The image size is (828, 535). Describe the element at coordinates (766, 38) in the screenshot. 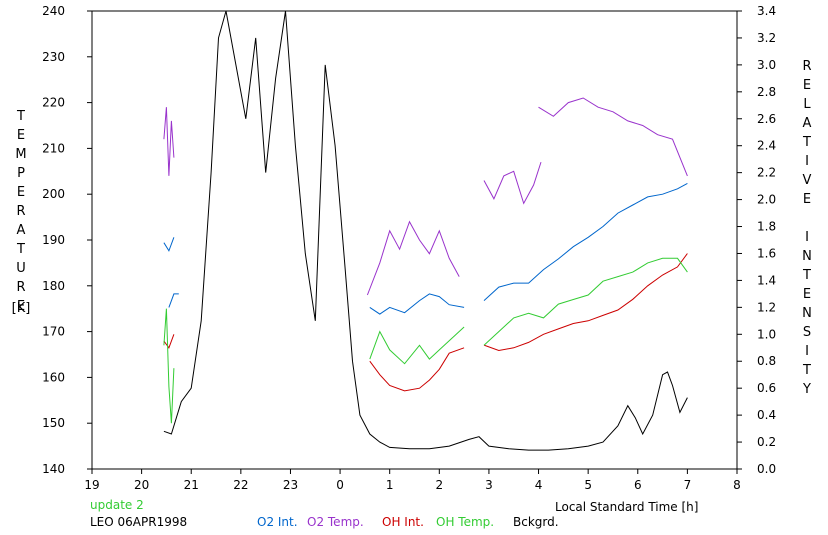

I see `y-right-tick-label: 3.2` at that location.